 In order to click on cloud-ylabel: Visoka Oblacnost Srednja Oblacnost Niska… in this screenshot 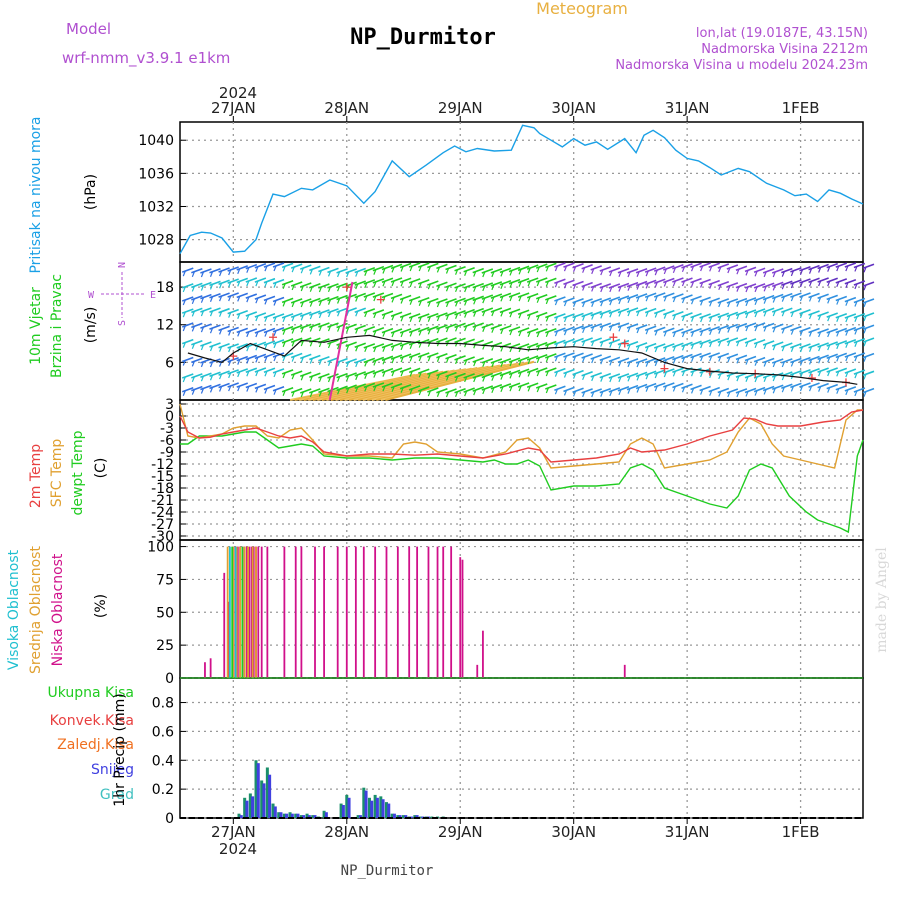, I will do `click(57, 610)`.